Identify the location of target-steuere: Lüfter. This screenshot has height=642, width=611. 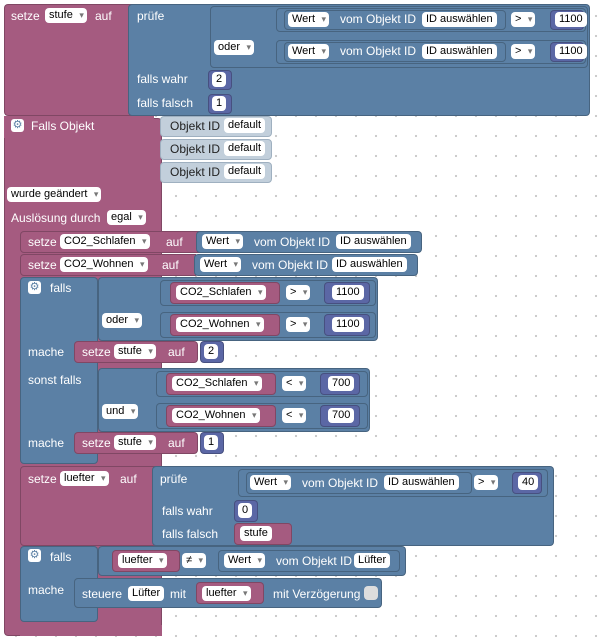
(146, 593).